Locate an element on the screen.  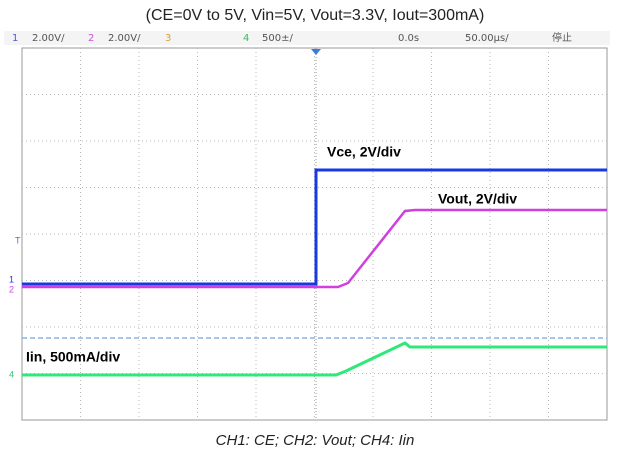
ch2-scale: 2.00V/ is located at coordinates (124, 38).